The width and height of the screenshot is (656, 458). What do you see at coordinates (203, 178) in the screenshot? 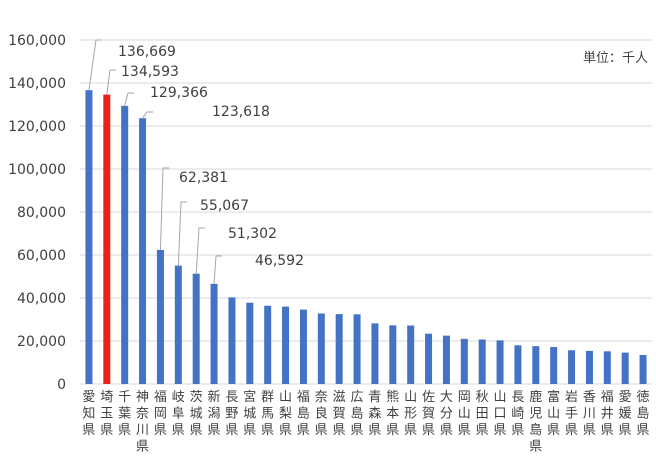
I see `data-label: 62,381` at bounding box center [203, 178].